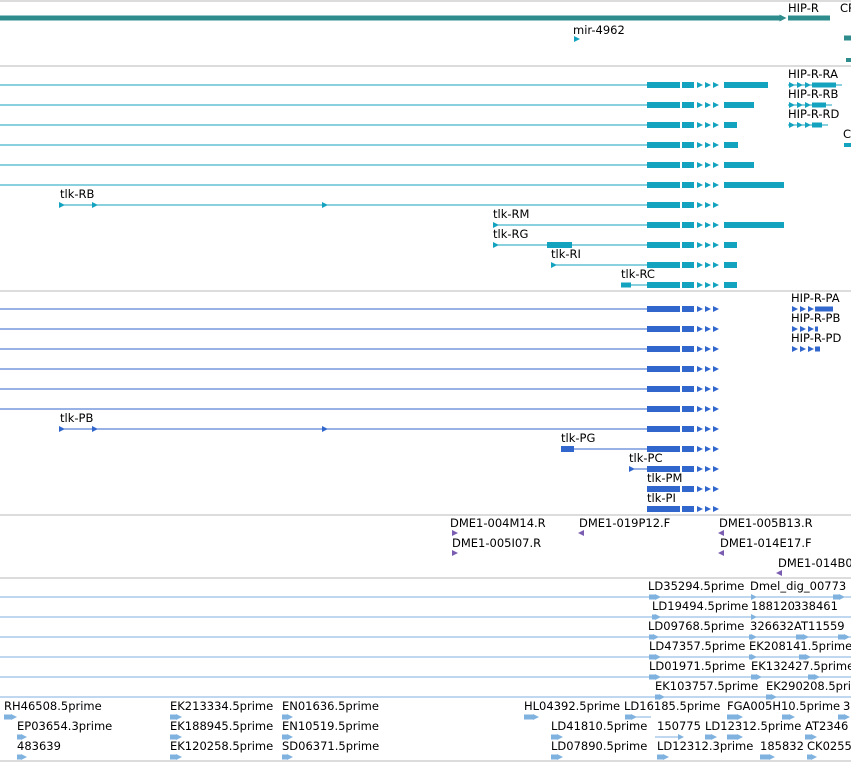 Image resolution: width=851 pixels, height=762 pixels. I want to click on feature-label: tlk-RC, so click(638, 274).